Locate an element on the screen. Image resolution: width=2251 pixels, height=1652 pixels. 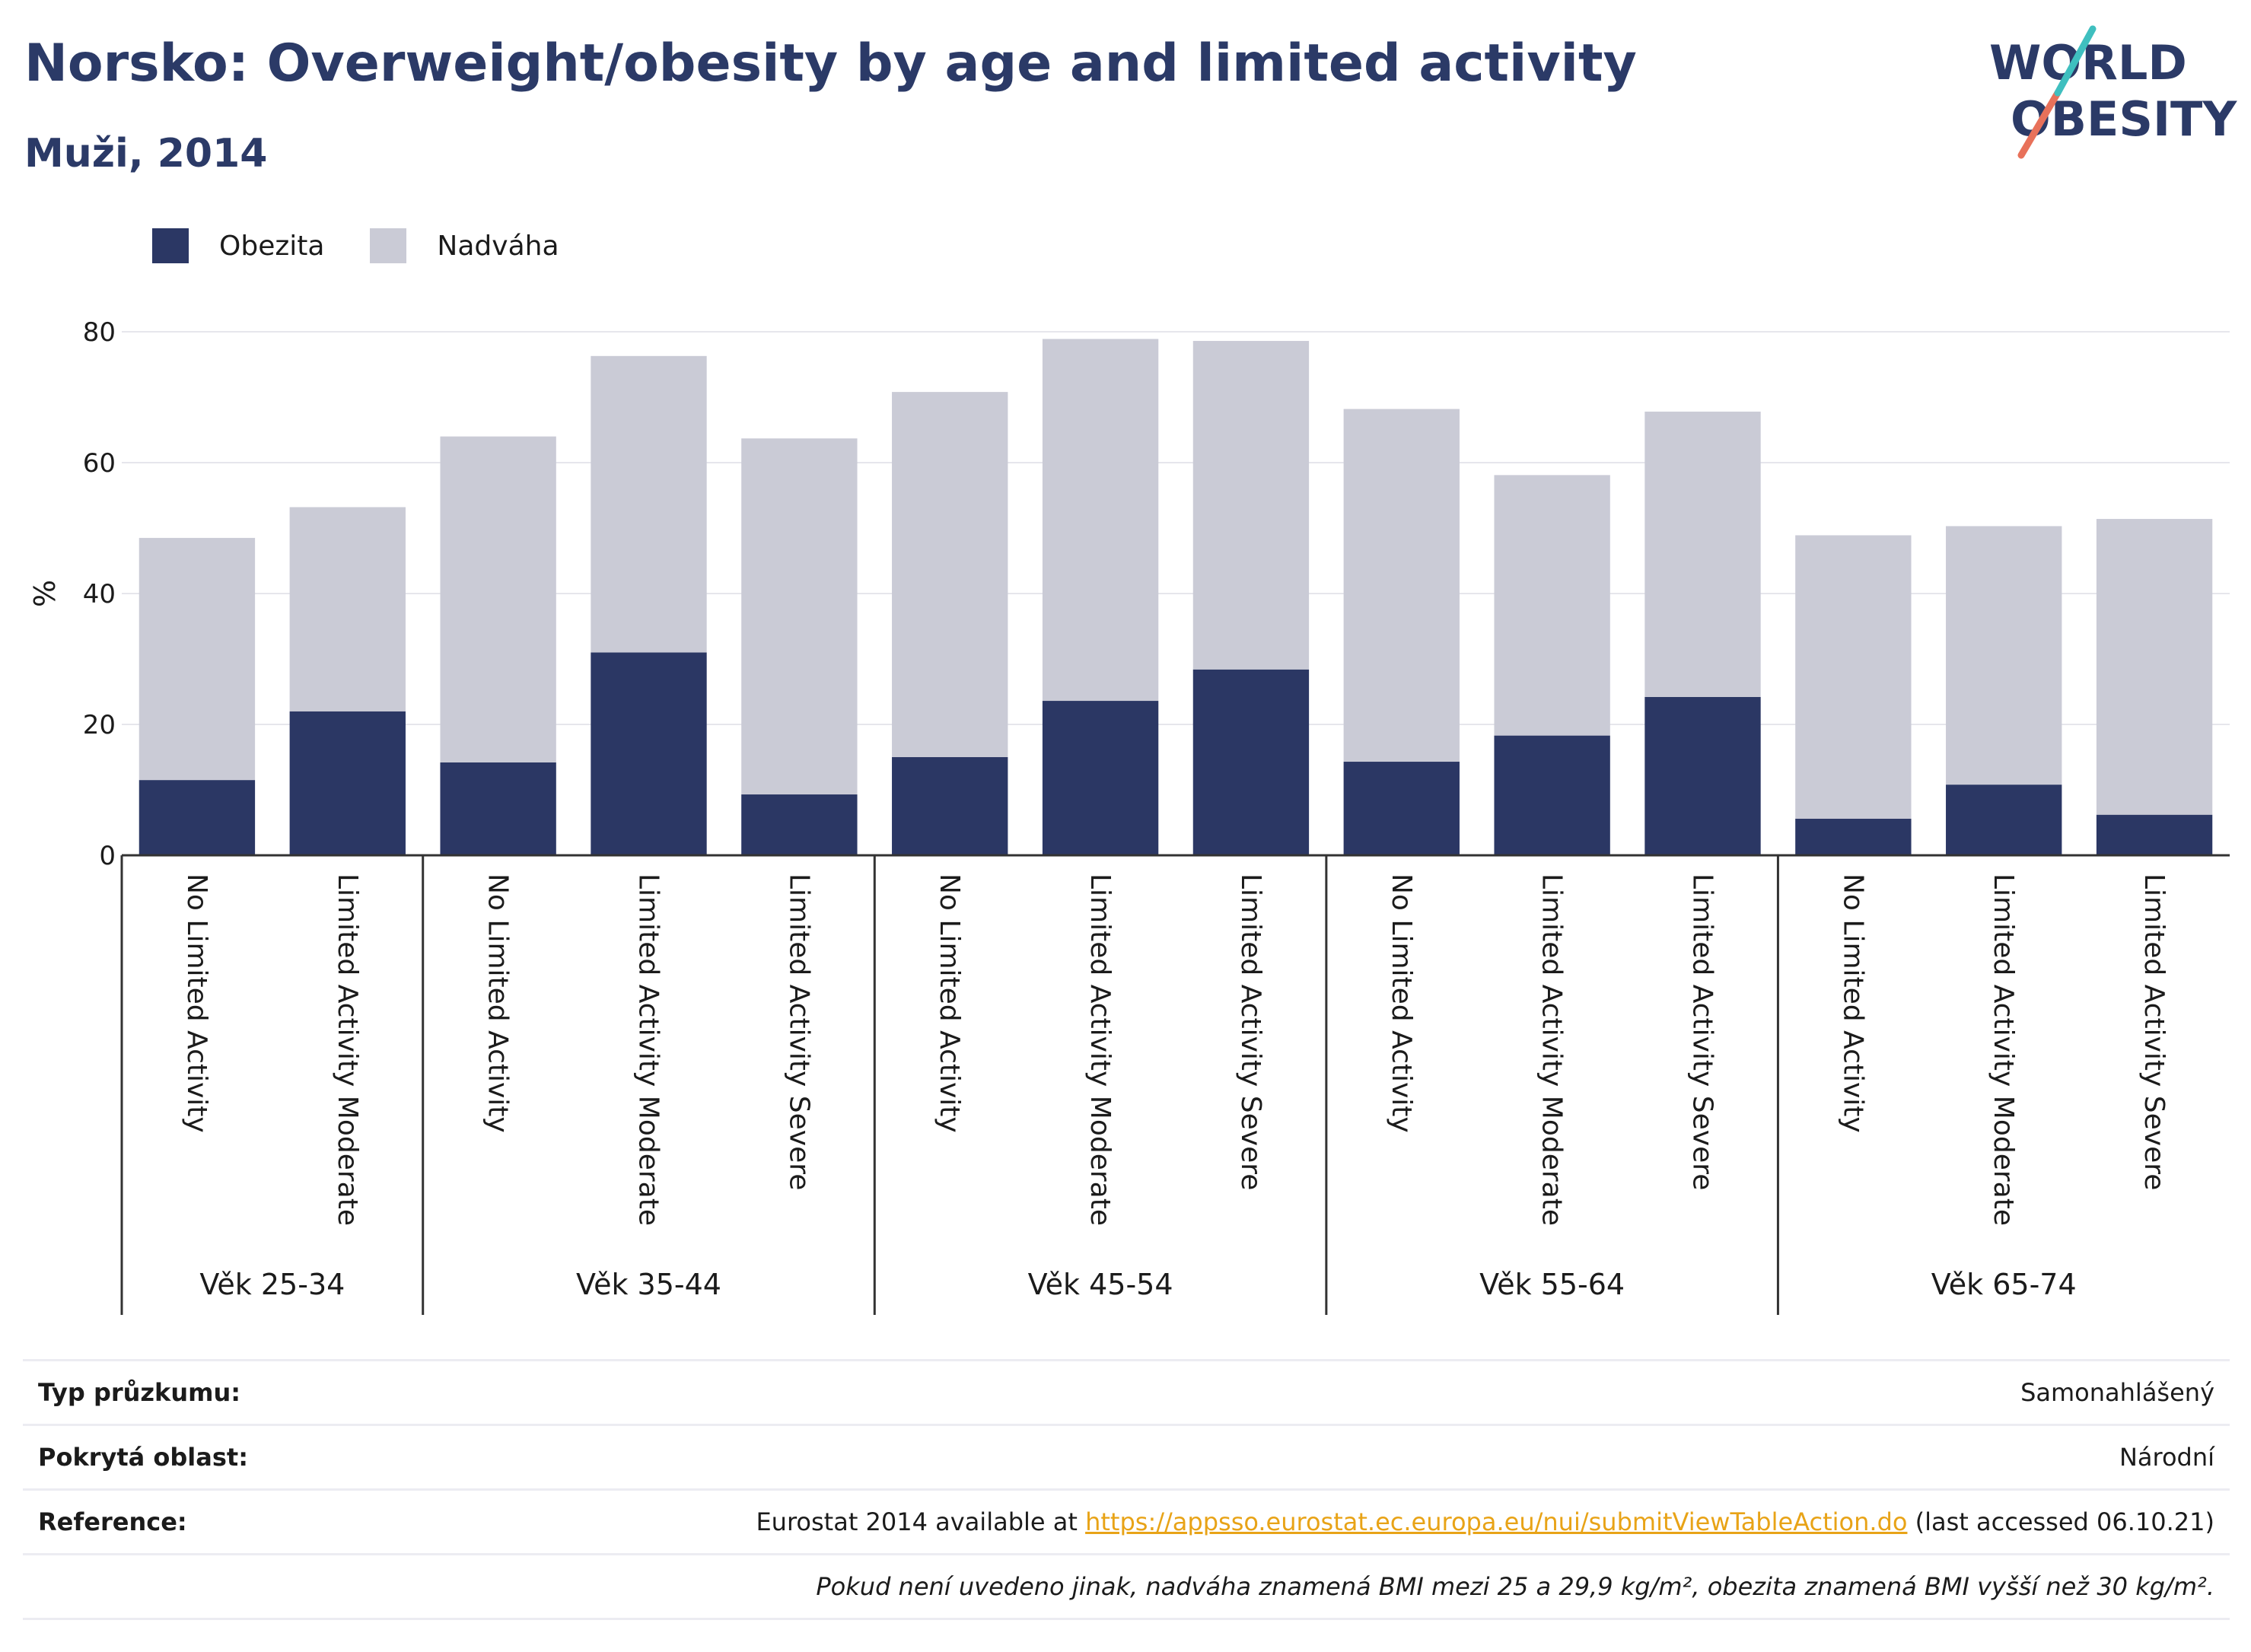
legend-label-nadvaha: Nadváha is located at coordinates (498, 246).